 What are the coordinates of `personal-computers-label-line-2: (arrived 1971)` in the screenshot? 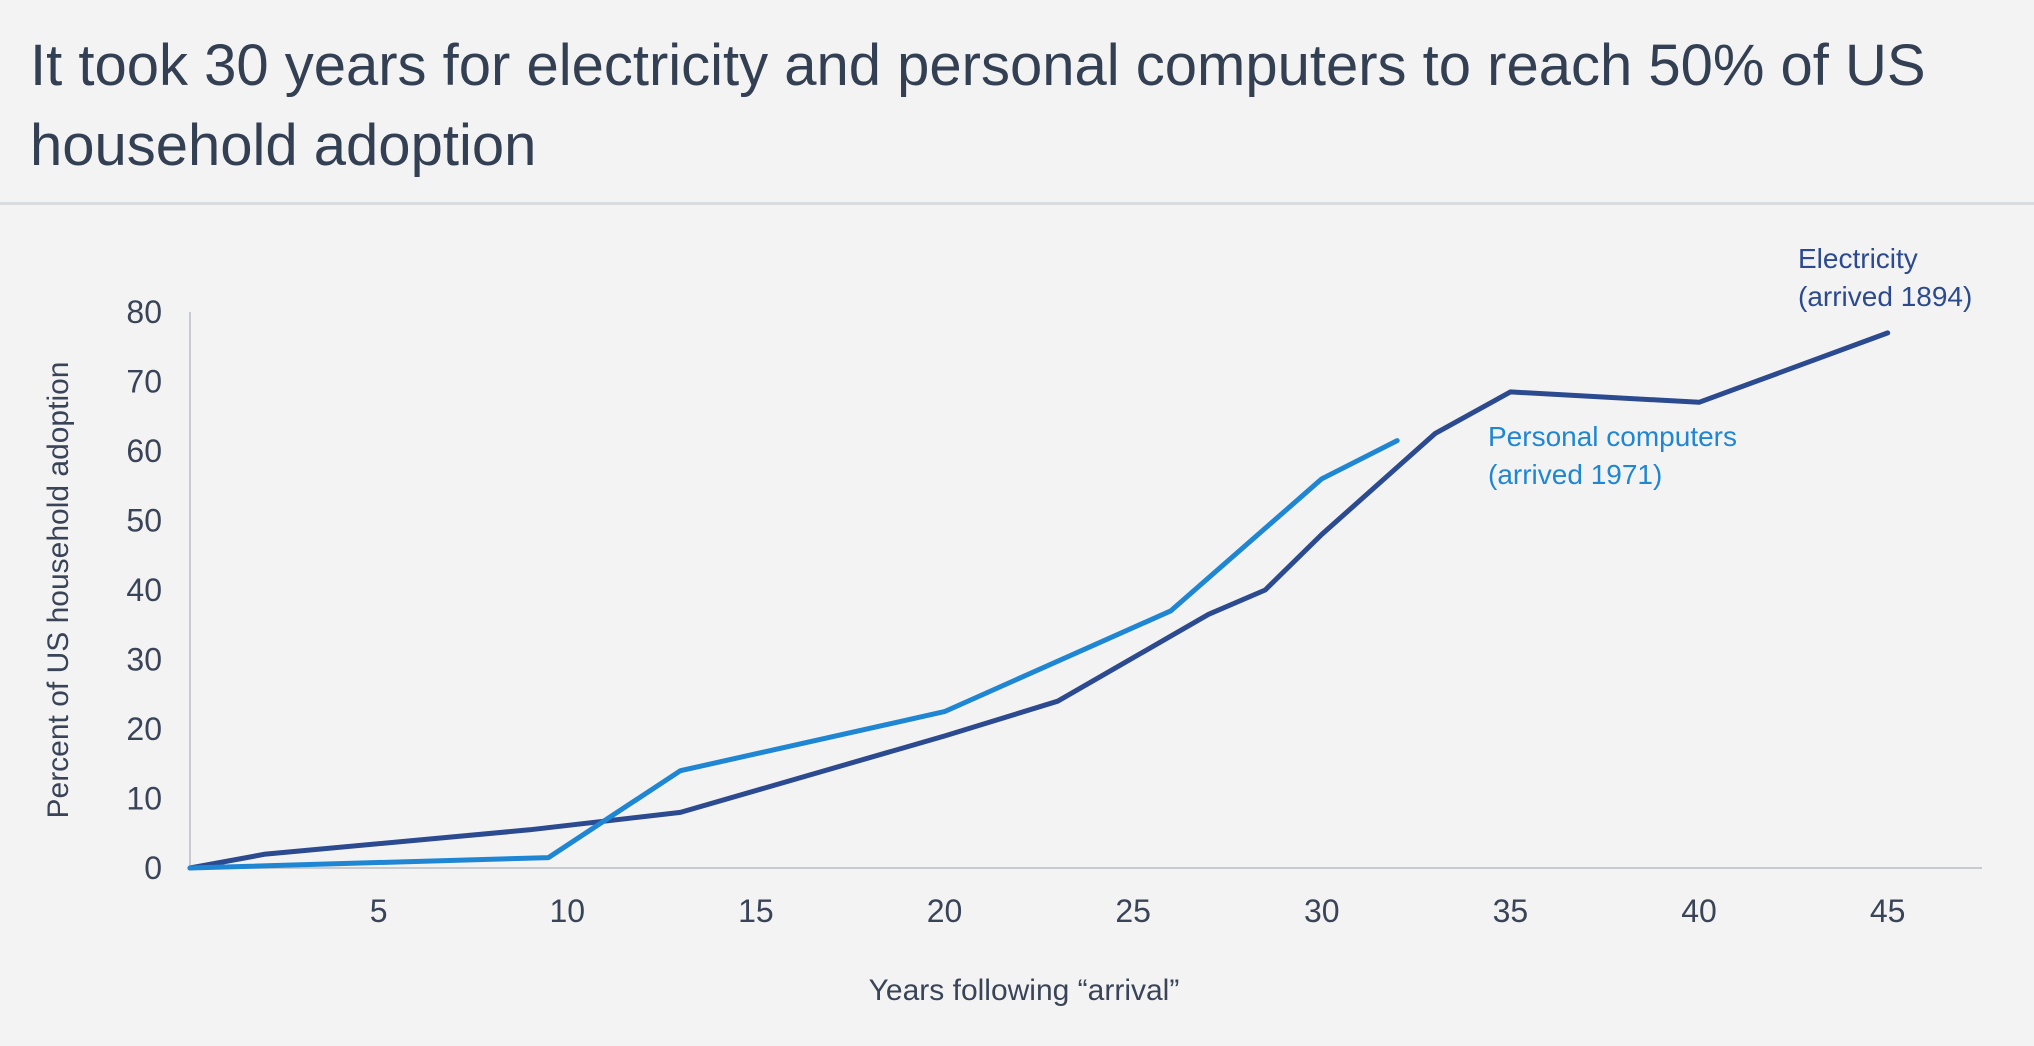 It's located at (1575, 474).